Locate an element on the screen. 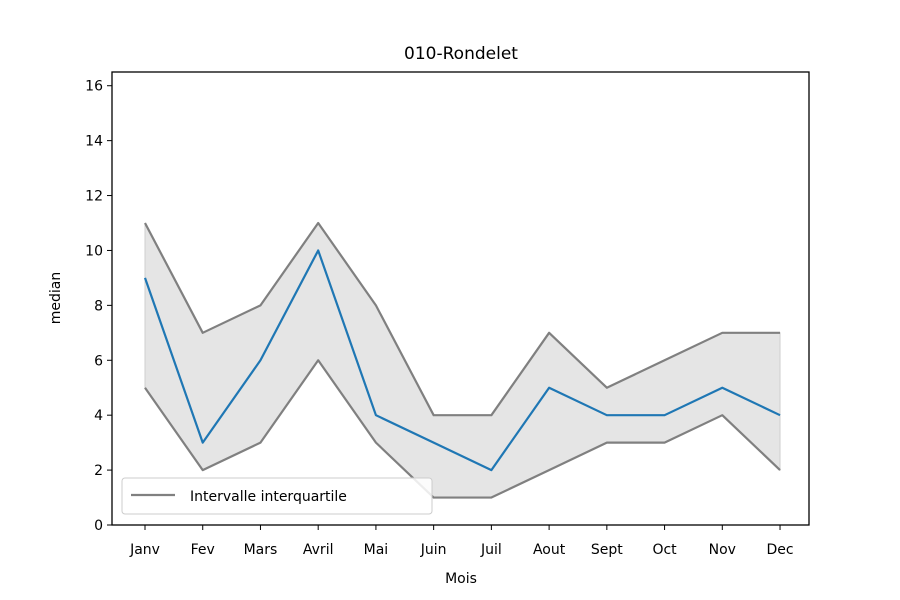 The width and height of the screenshot is (900, 600). y-tick-label: 4 is located at coordinates (98, 416).